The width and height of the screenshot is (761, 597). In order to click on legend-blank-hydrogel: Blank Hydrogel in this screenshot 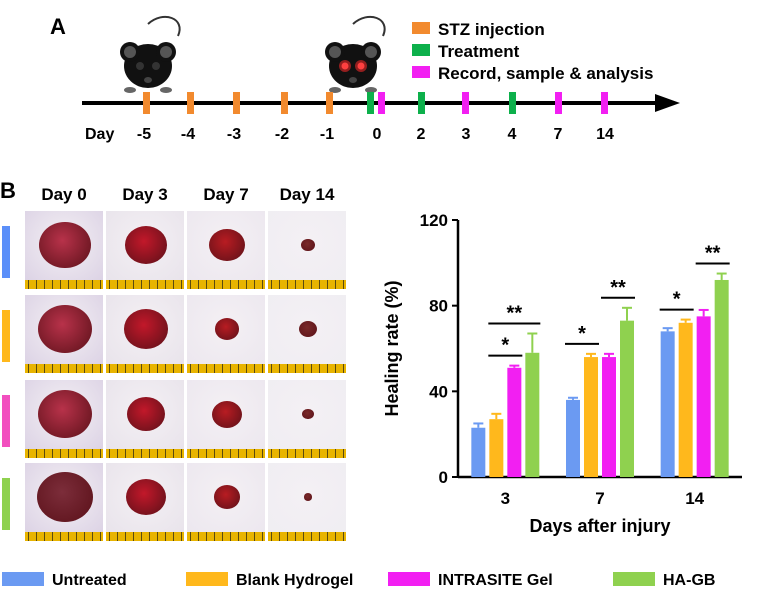, I will do `click(269, 581)`.